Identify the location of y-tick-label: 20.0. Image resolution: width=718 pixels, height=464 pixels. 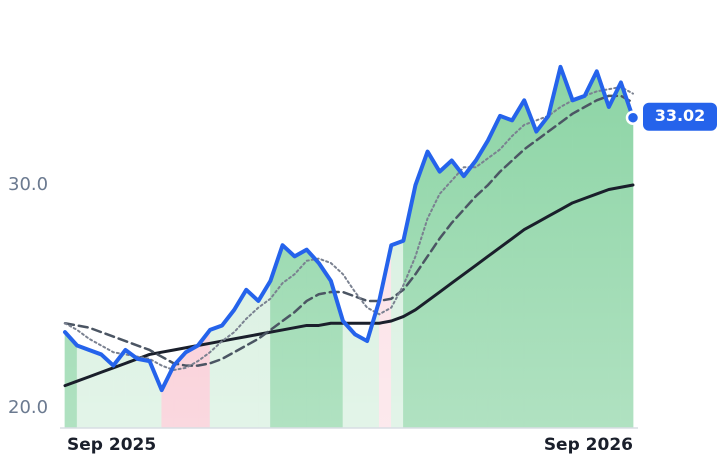
(28, 407).